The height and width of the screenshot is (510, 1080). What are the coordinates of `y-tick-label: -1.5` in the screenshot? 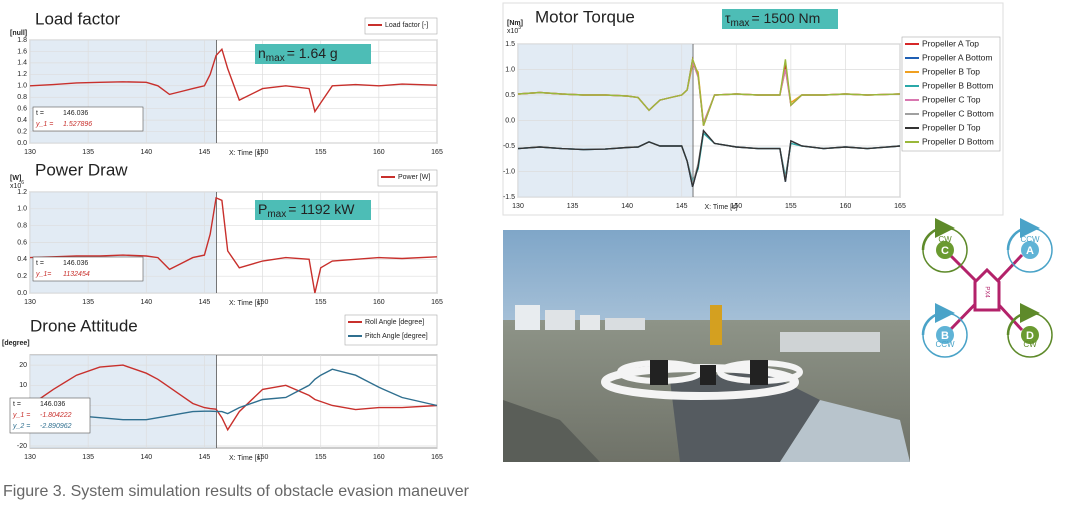 It's located at (509, 197).